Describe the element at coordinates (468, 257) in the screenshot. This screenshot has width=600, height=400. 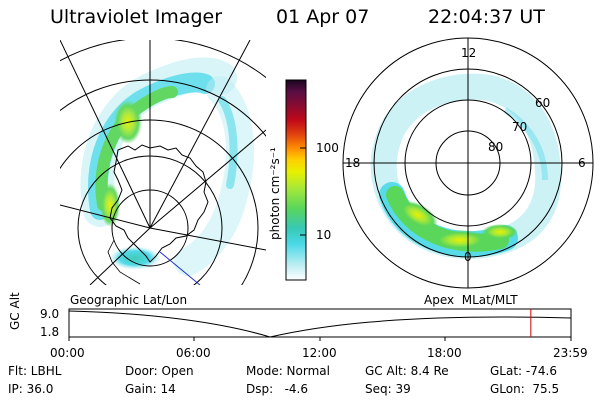
I see `mlt-label-0: 0` at that location.